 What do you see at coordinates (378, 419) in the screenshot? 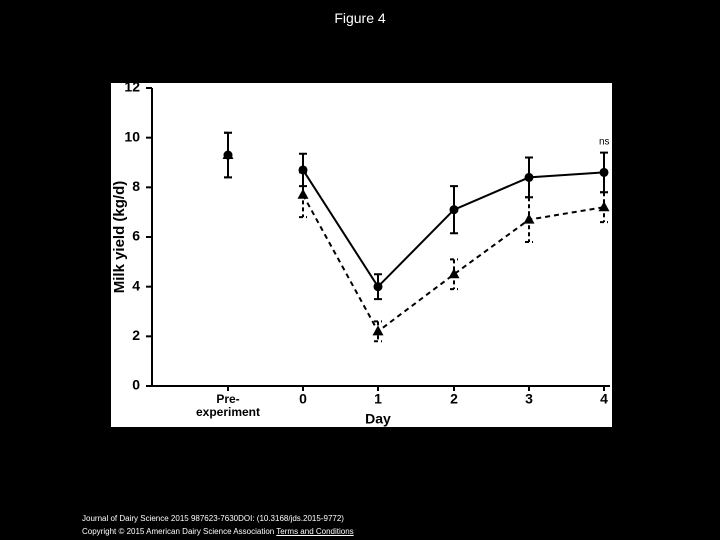
I see `x-axis-label: Day` at bounding box center [378, 419].